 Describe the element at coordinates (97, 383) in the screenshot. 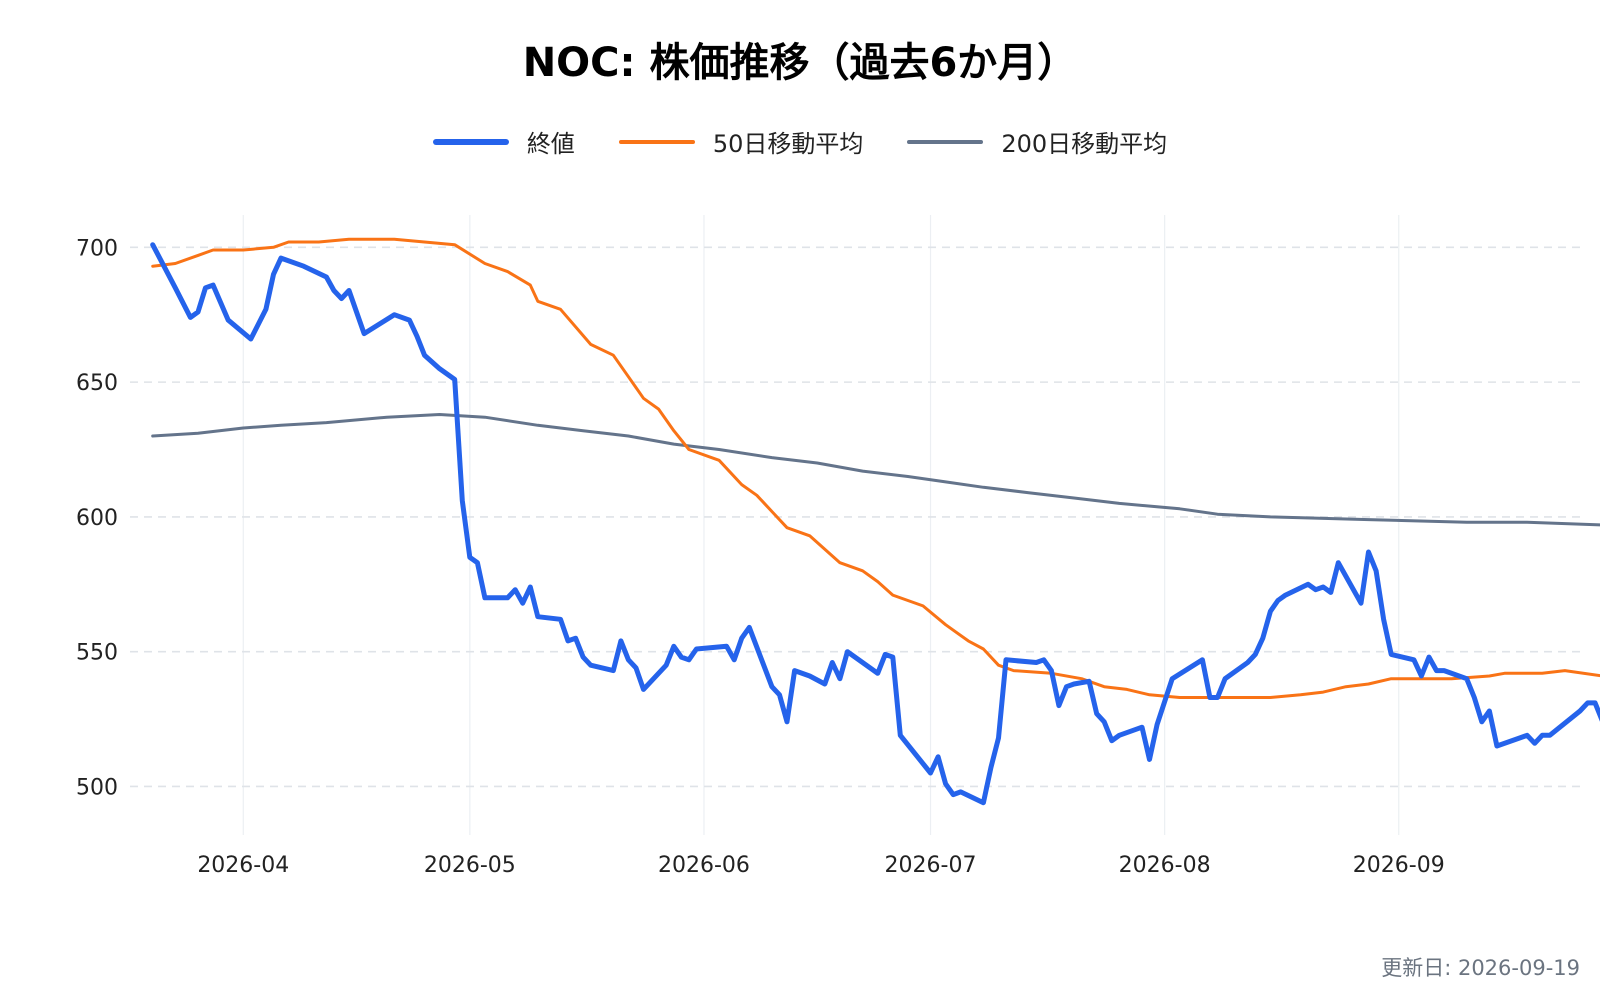

I see `y-tick-label: 650` at that location.